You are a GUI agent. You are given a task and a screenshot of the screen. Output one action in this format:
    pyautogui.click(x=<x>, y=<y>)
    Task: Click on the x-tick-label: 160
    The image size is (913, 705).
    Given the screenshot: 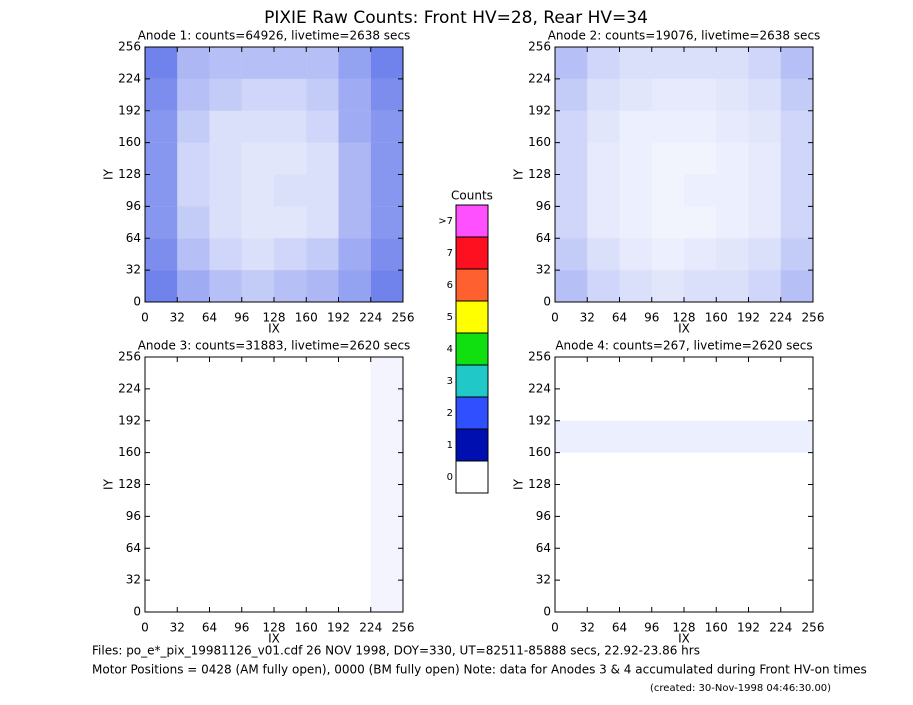 What is the action you would take?
    pyautogui.click(x=306, y=318)
    